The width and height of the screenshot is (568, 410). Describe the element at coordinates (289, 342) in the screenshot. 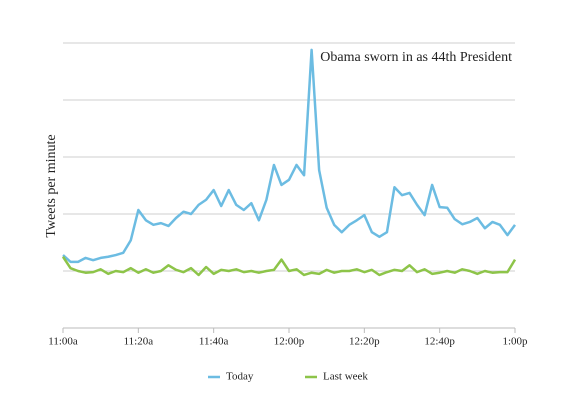

I see `x-tick-label: 12:00p` at that location.